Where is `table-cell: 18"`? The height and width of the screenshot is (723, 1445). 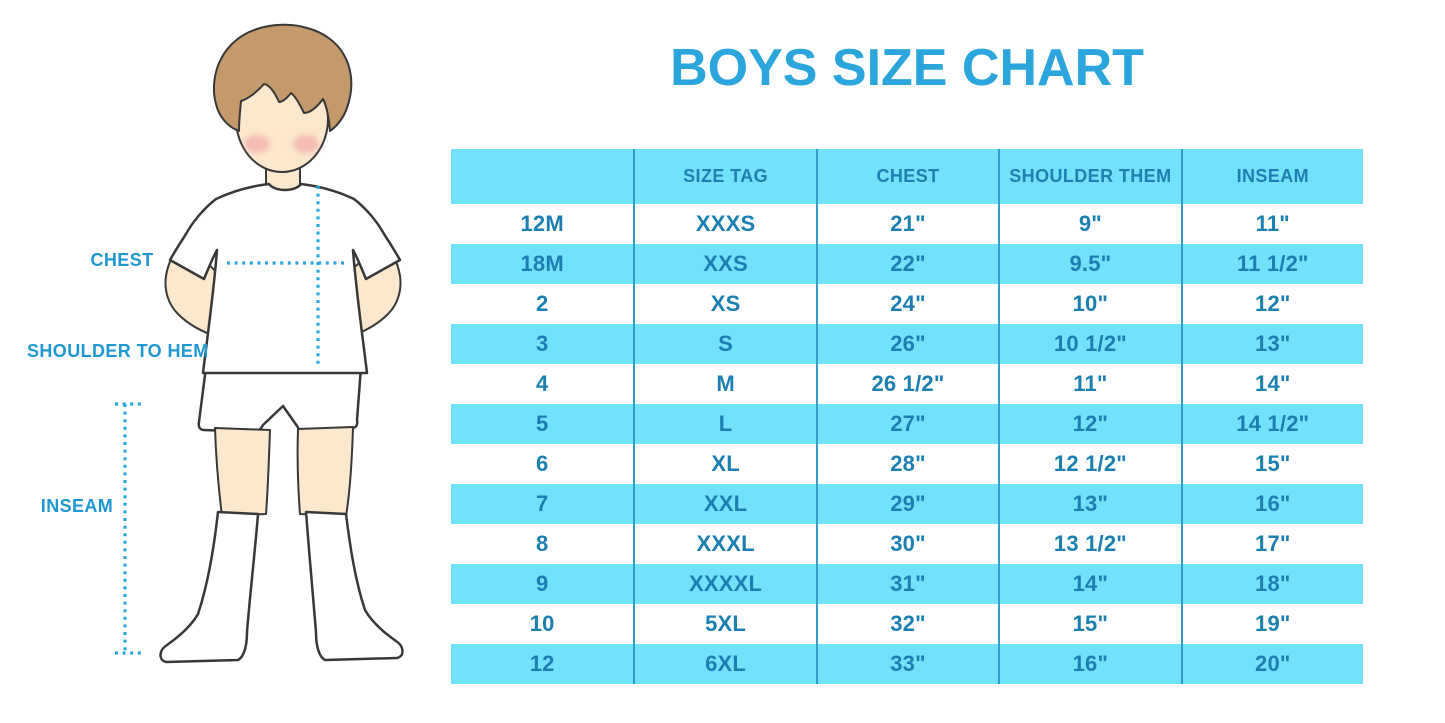 table-cell: 18" is located at coordinates (1271, 584).